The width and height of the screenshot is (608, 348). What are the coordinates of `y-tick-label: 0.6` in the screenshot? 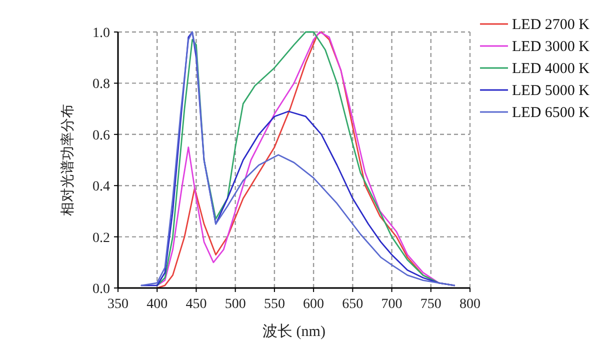 It's located at (101, 136).